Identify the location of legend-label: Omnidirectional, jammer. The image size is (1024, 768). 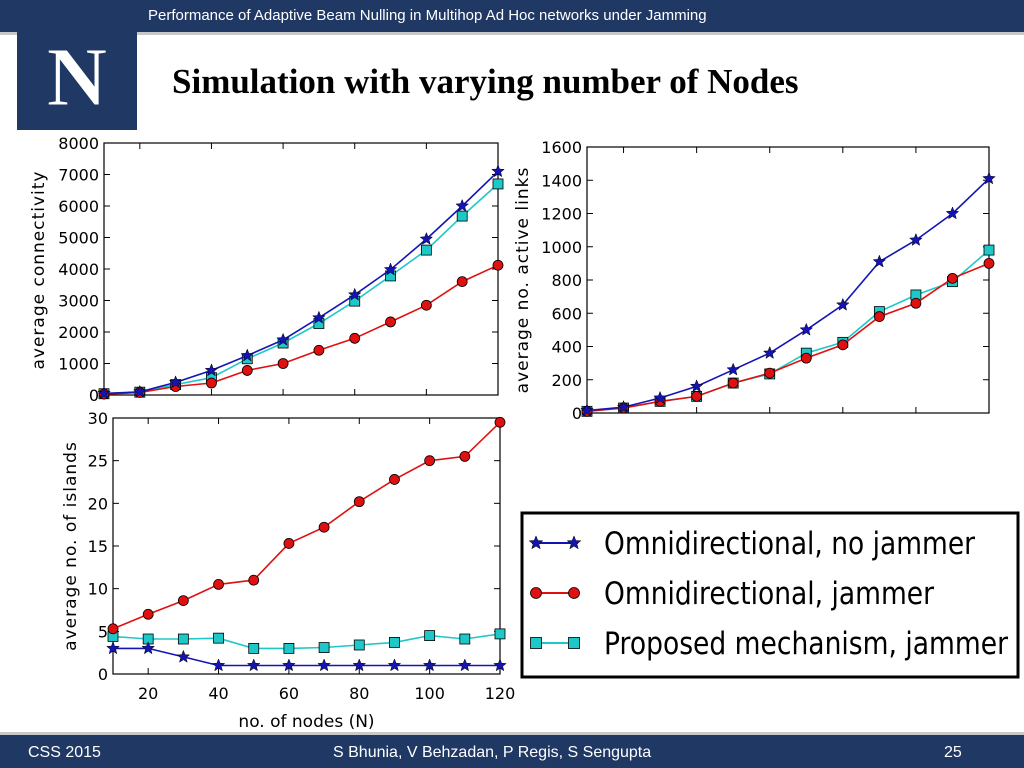
(769, 594).